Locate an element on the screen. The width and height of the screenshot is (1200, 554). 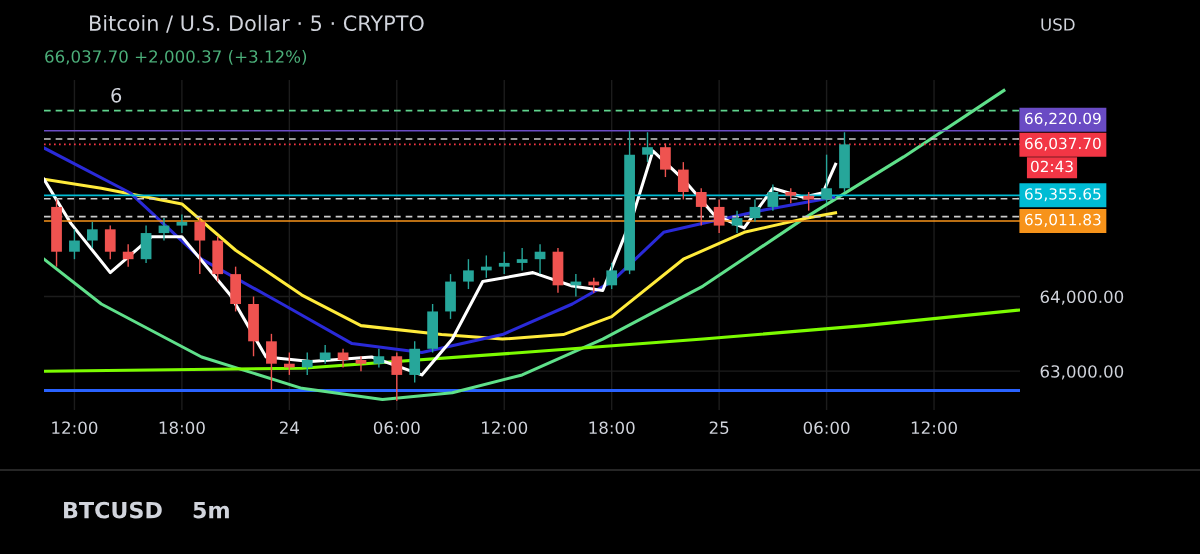
chart-title: Bitcoin / U.S. Dollar · 5 · CRYPTO is located at coordinates (257, 23).